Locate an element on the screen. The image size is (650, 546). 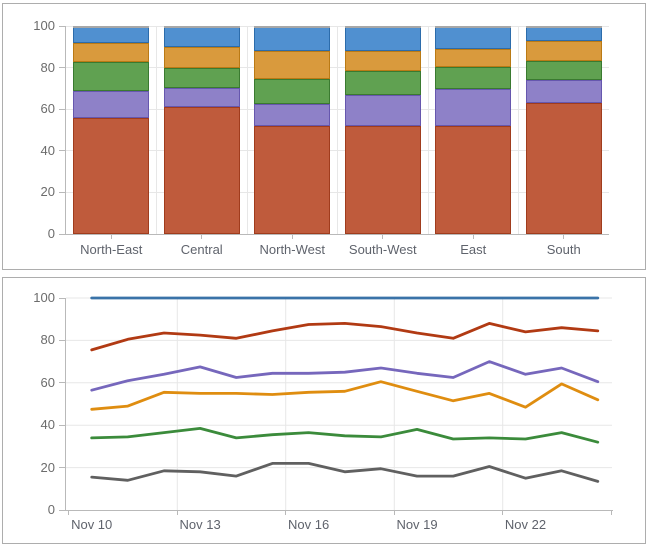
x-tick-label: Nov 22 is located at coordinates (525, 524).